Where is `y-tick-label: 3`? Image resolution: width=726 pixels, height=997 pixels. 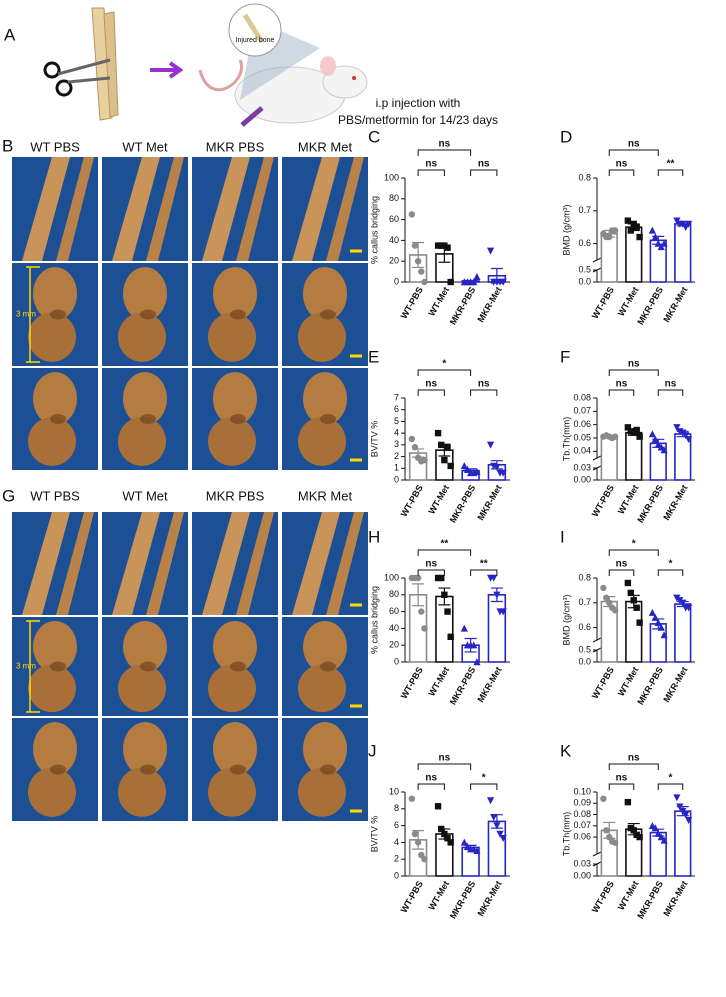
y-tick-label: 3 is located at coordinates (396, 444).